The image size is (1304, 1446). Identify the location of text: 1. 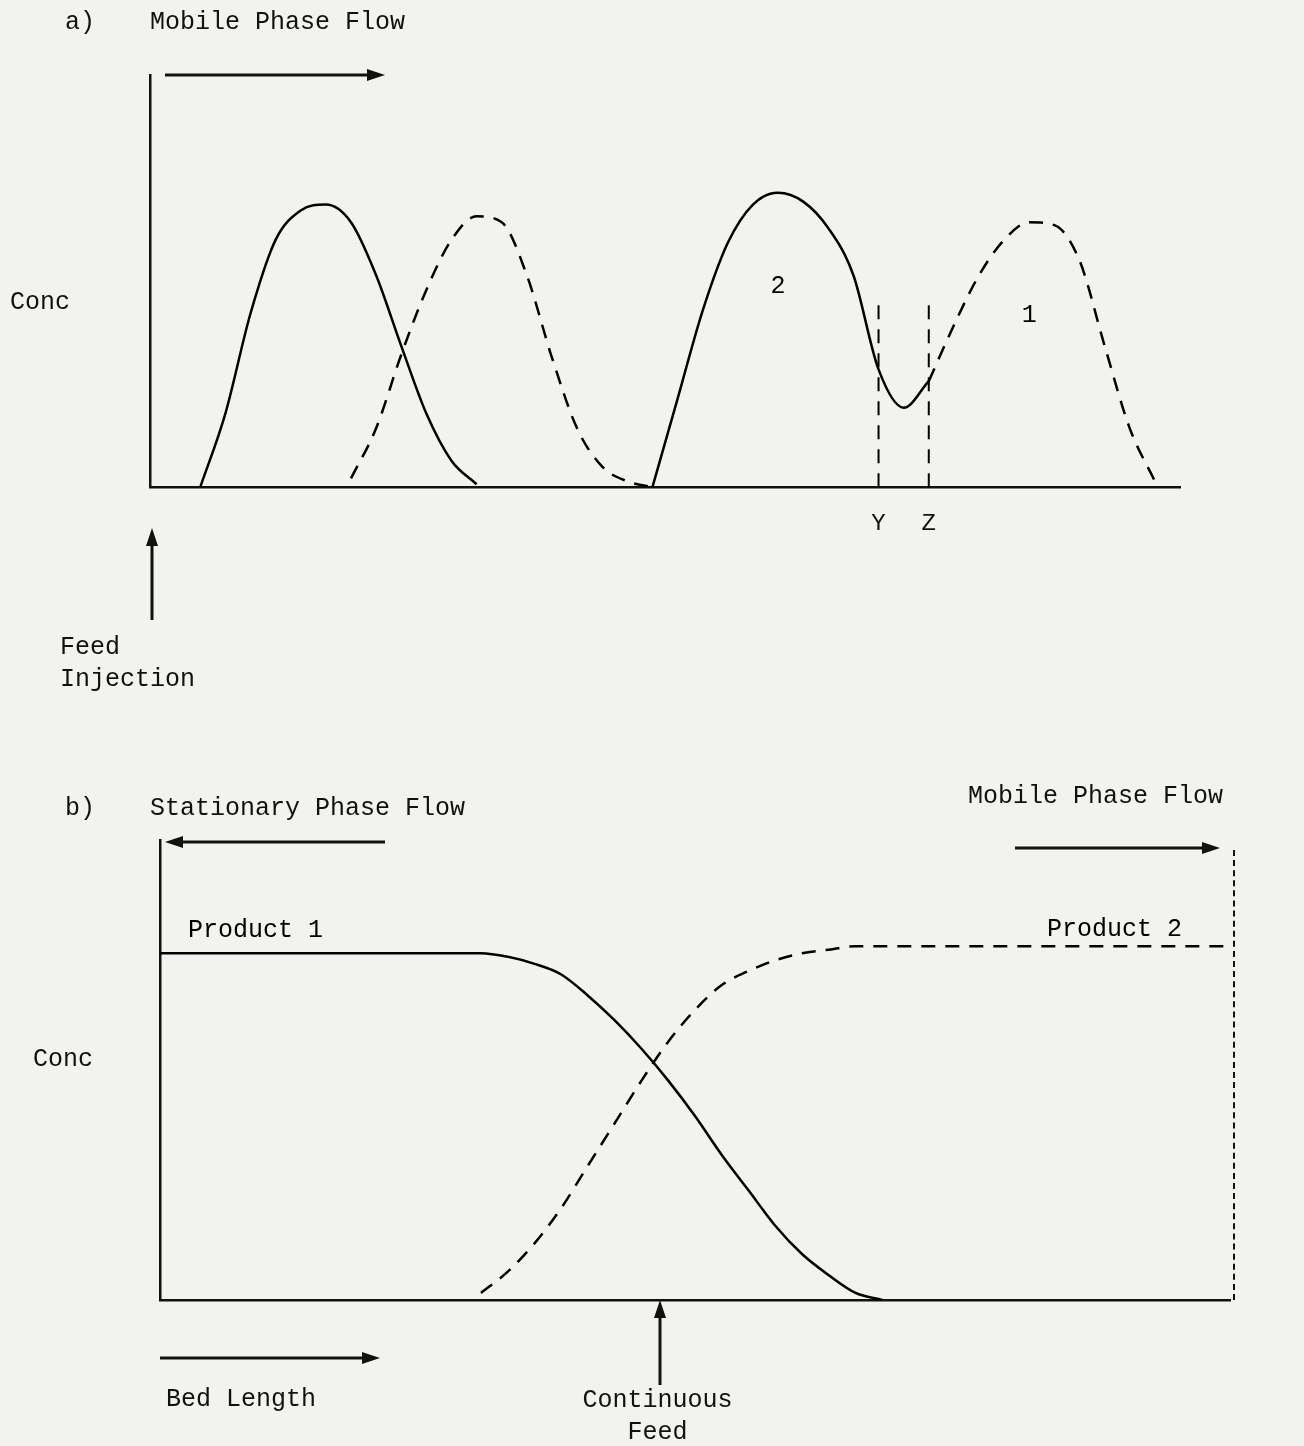
(1029, 316).